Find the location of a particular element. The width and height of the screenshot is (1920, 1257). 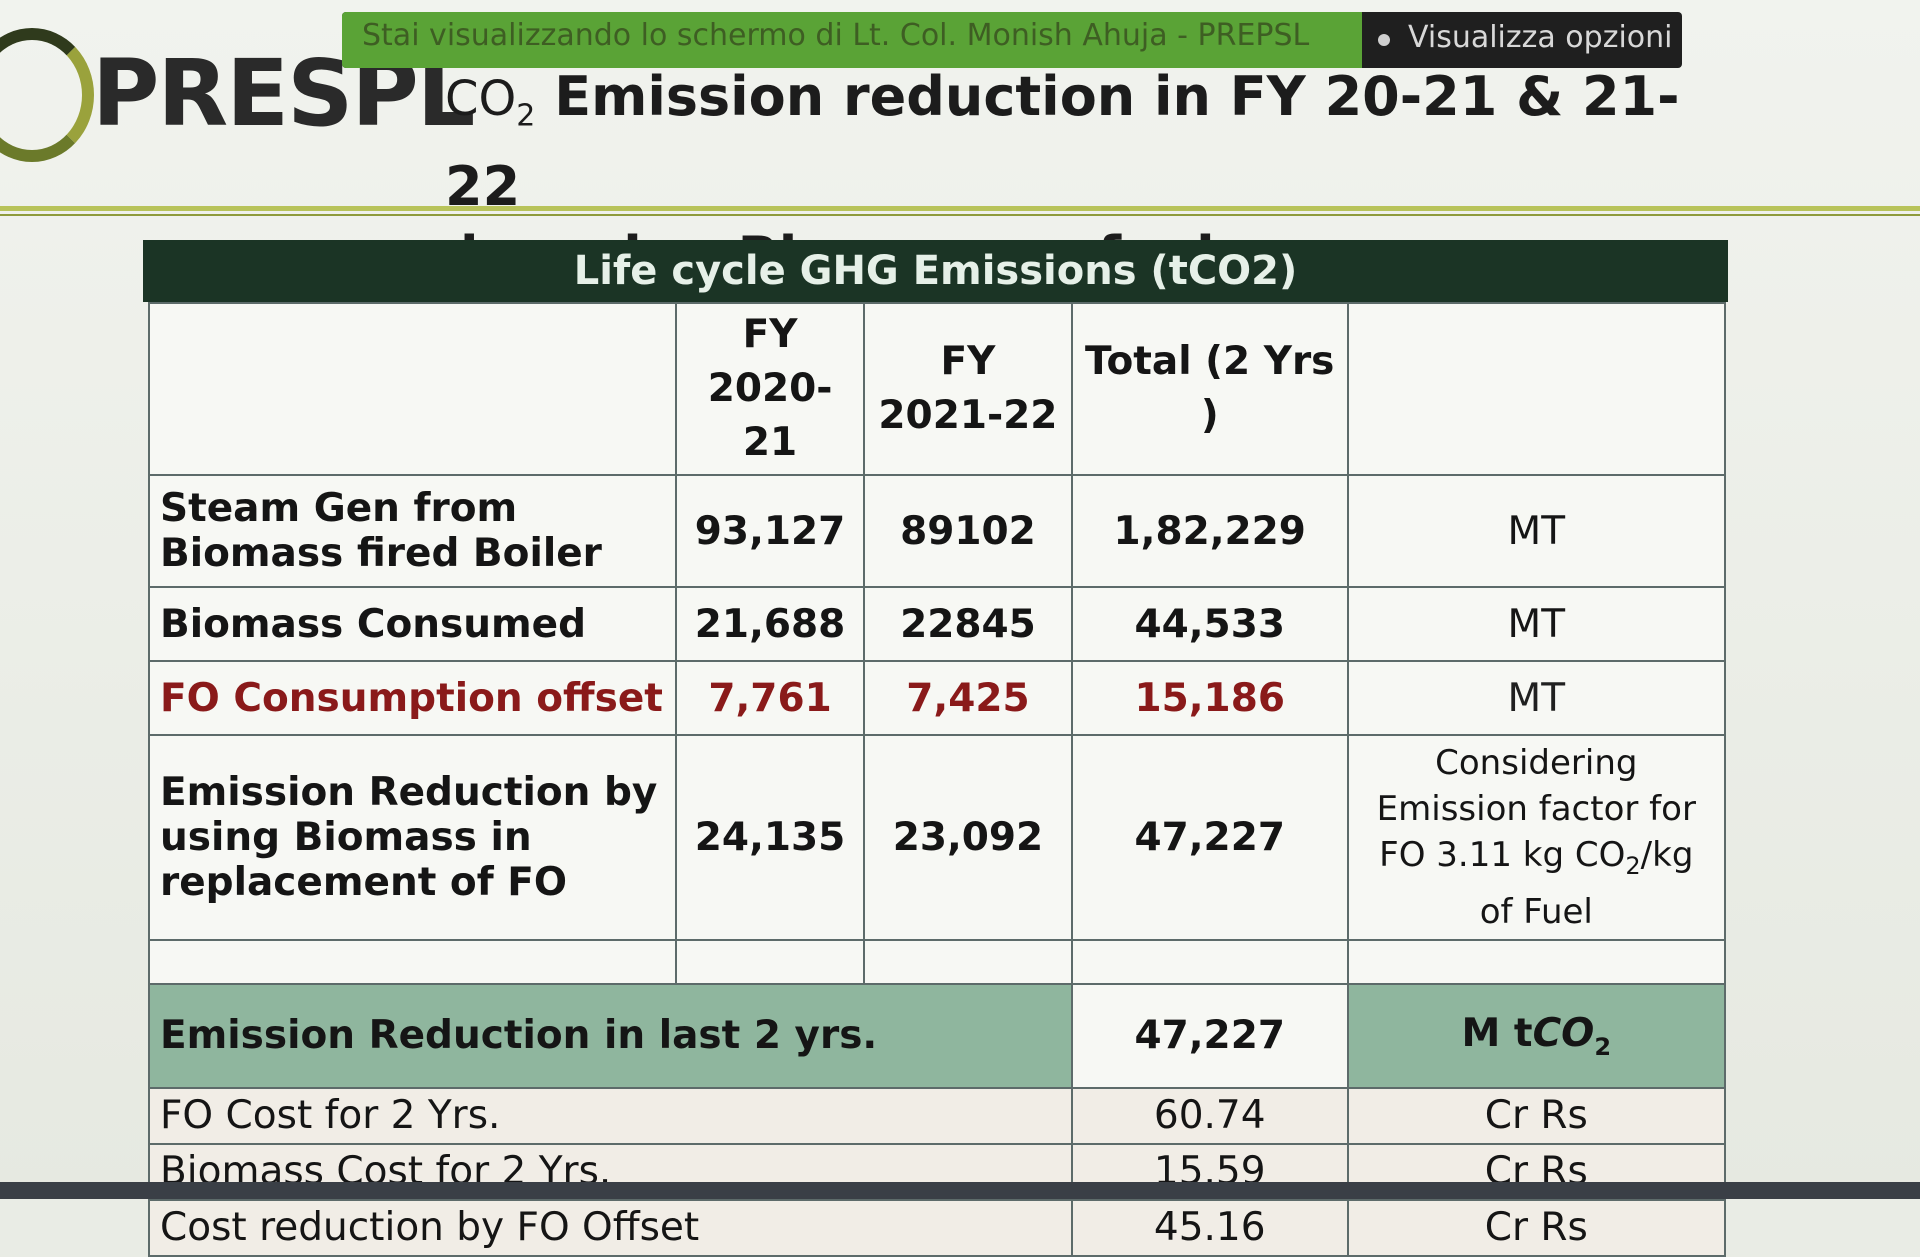

column-header-fy2122: FY 2021-22 is located at coordinates (968, 389).